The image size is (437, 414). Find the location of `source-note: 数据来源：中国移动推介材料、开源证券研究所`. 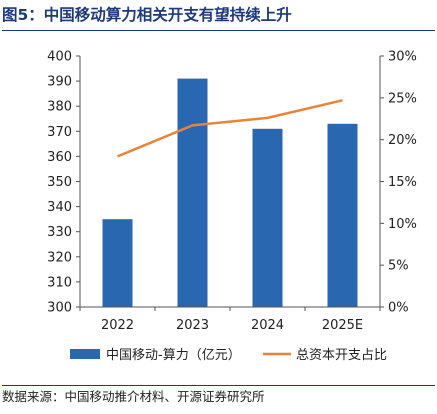

source-note: 数据来源：中国移动推介材料、开源证券研究所 is located at coordinates (218, 399).